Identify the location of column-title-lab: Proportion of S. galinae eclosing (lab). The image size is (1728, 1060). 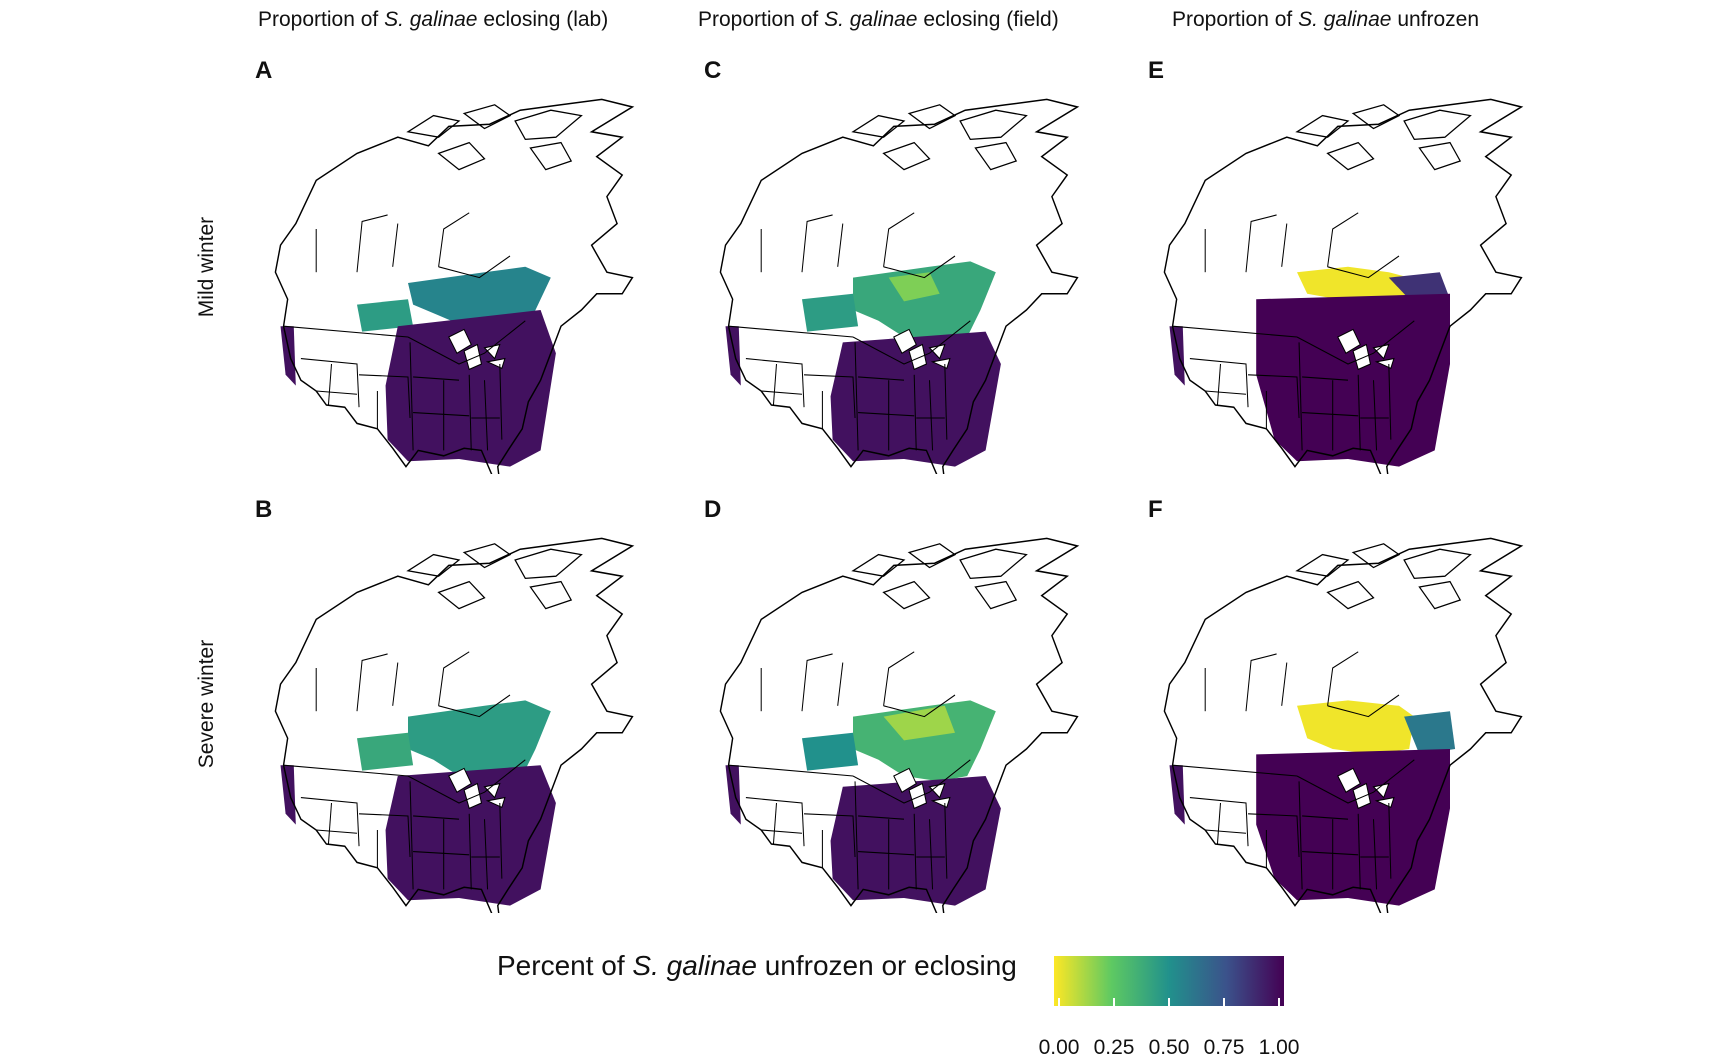
(433, 19).